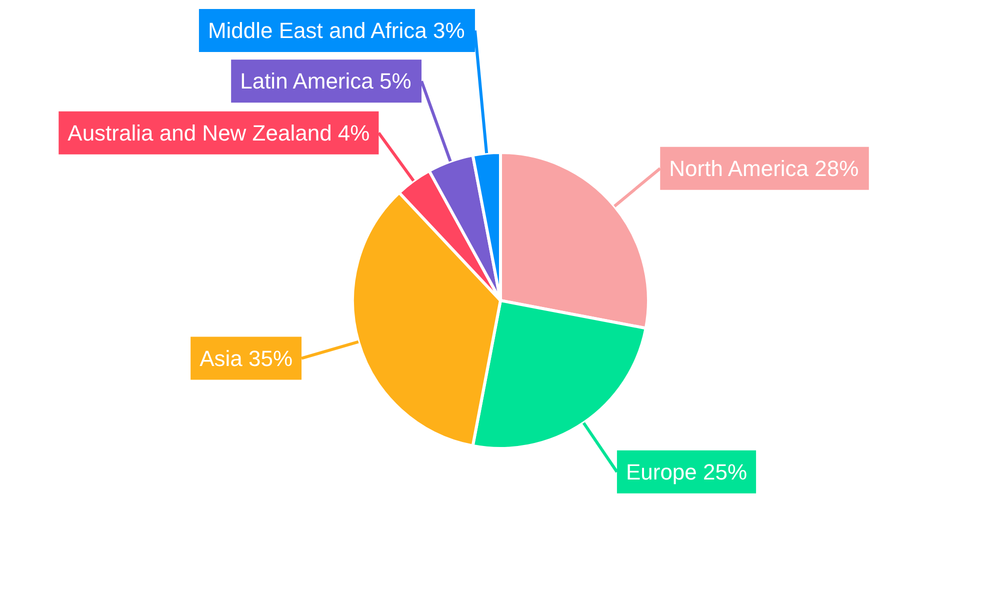 This screenshot has height=600, width=1000. Describe the element at coordinates (326, 81) in the screenshot. I see `slice-label: Latin America 5%` at that location.